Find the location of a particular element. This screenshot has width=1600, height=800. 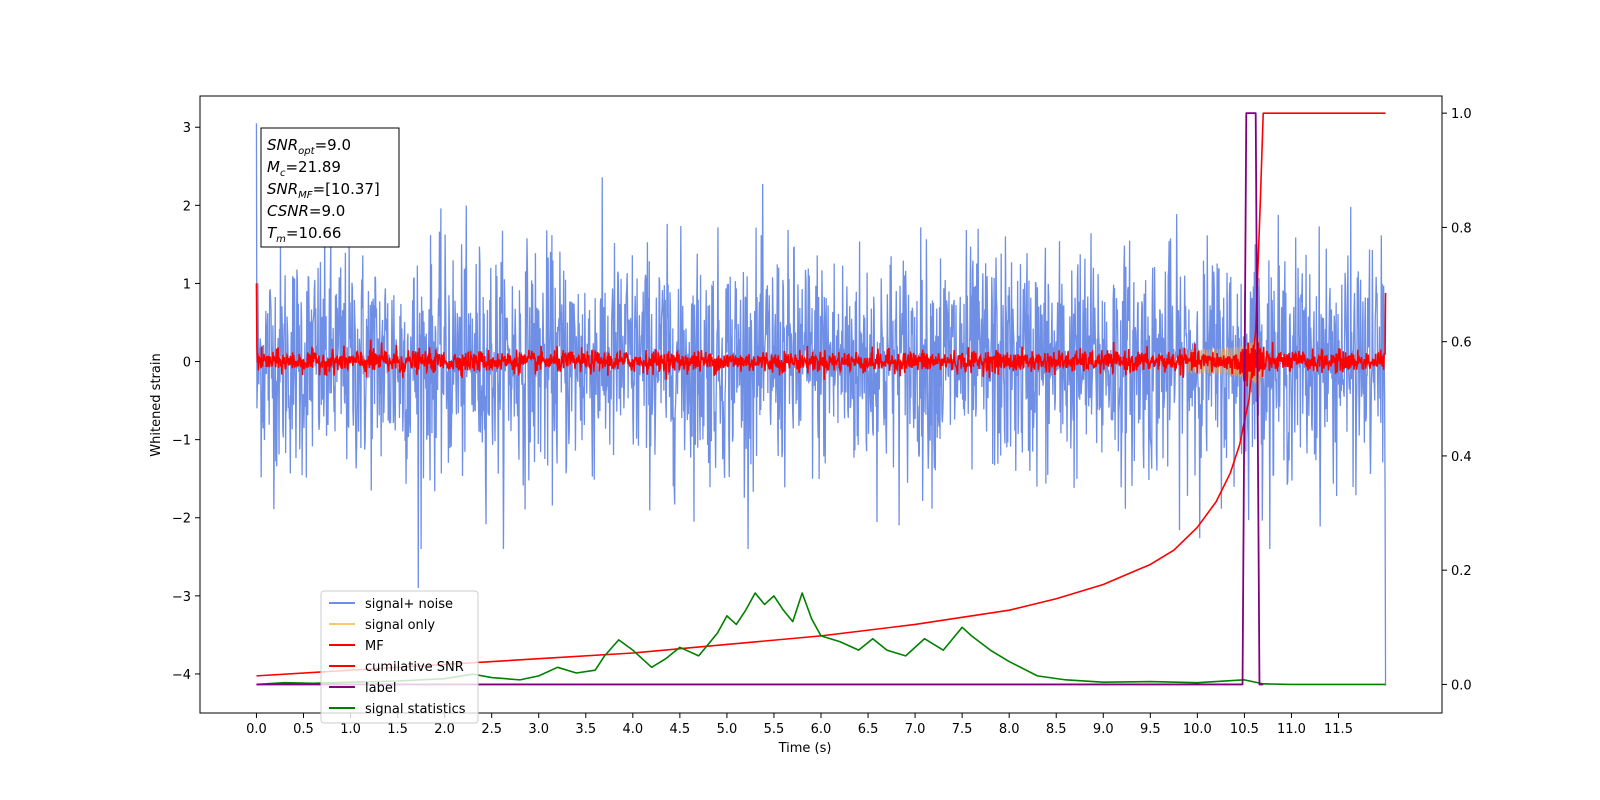

x-tick-label: 4.0 is located at coordinates (632, 729).